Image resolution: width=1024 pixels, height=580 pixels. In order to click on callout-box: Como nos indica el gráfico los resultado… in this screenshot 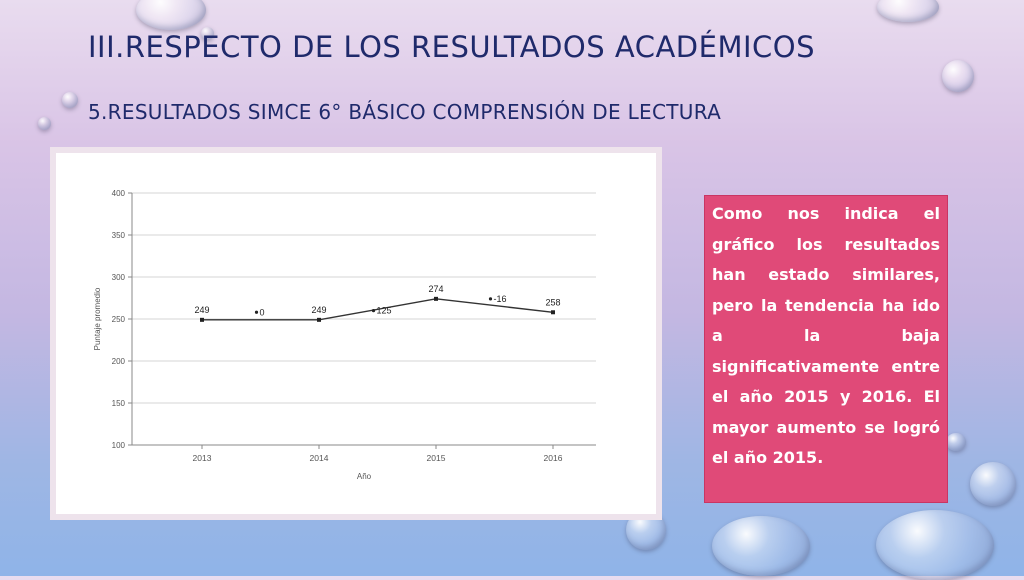, I will do `click(826, 349)`.